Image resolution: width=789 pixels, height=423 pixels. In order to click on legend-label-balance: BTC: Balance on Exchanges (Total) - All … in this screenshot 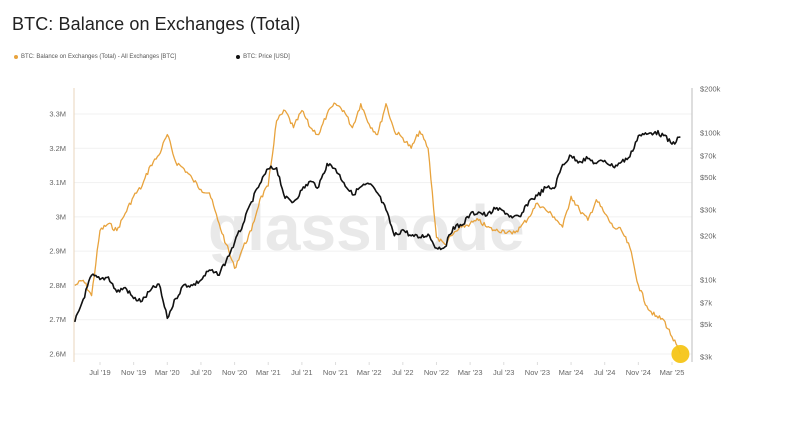, I will do `click(99, 57)`.